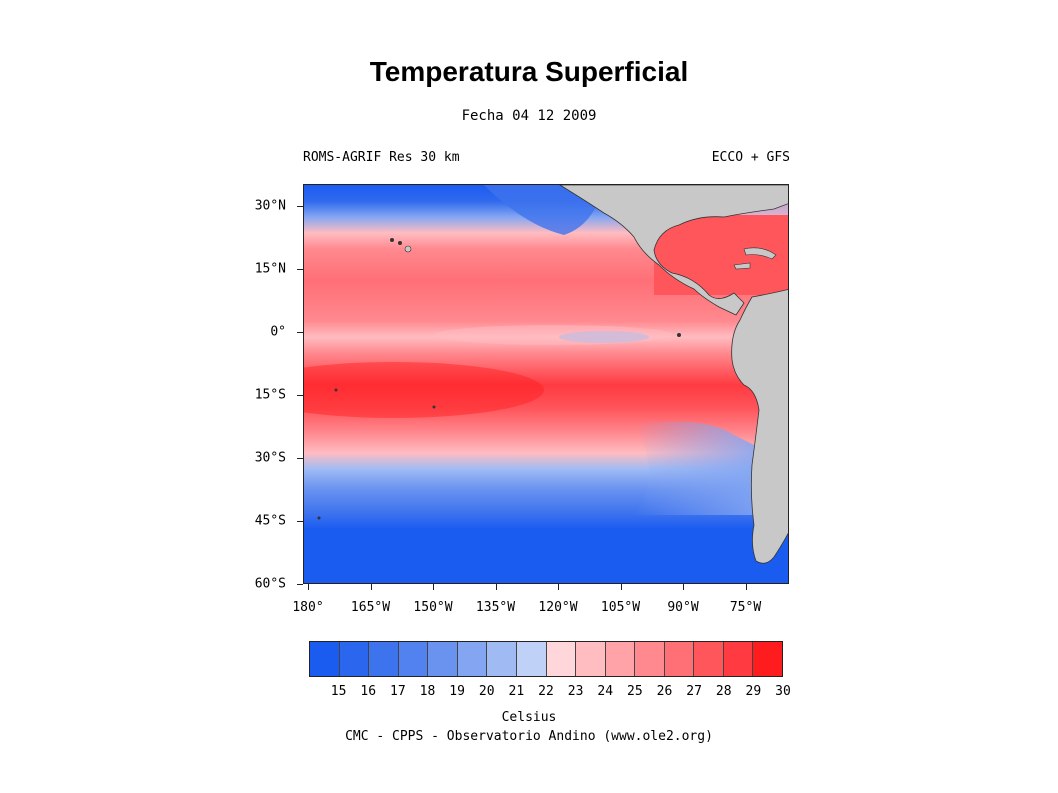  Describe the element at coordinates (433, 607) in the screenshot. I see `lon-tick-label: 150°W` at that location.